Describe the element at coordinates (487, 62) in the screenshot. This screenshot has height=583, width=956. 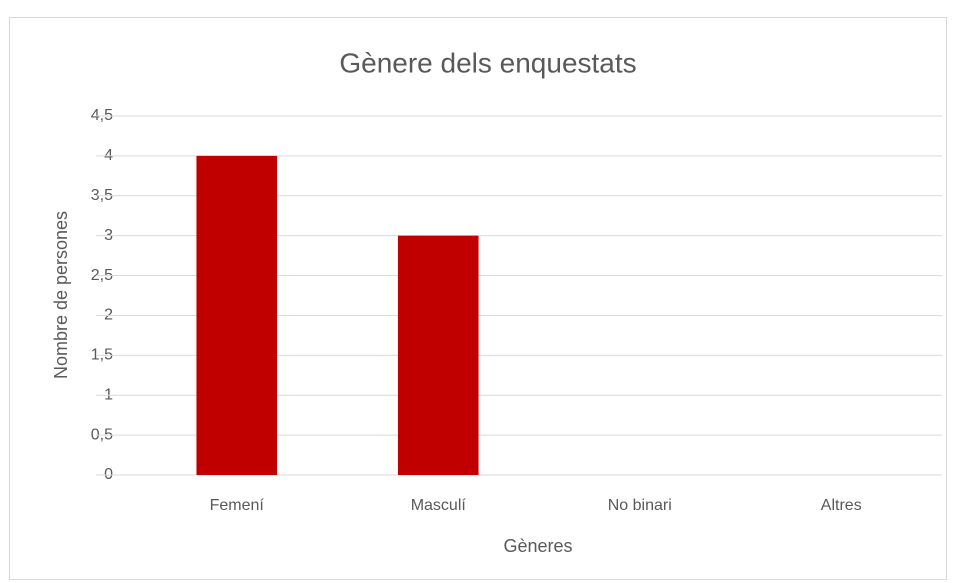
I see `chart-title: Gènere dels enquestats` at that location.